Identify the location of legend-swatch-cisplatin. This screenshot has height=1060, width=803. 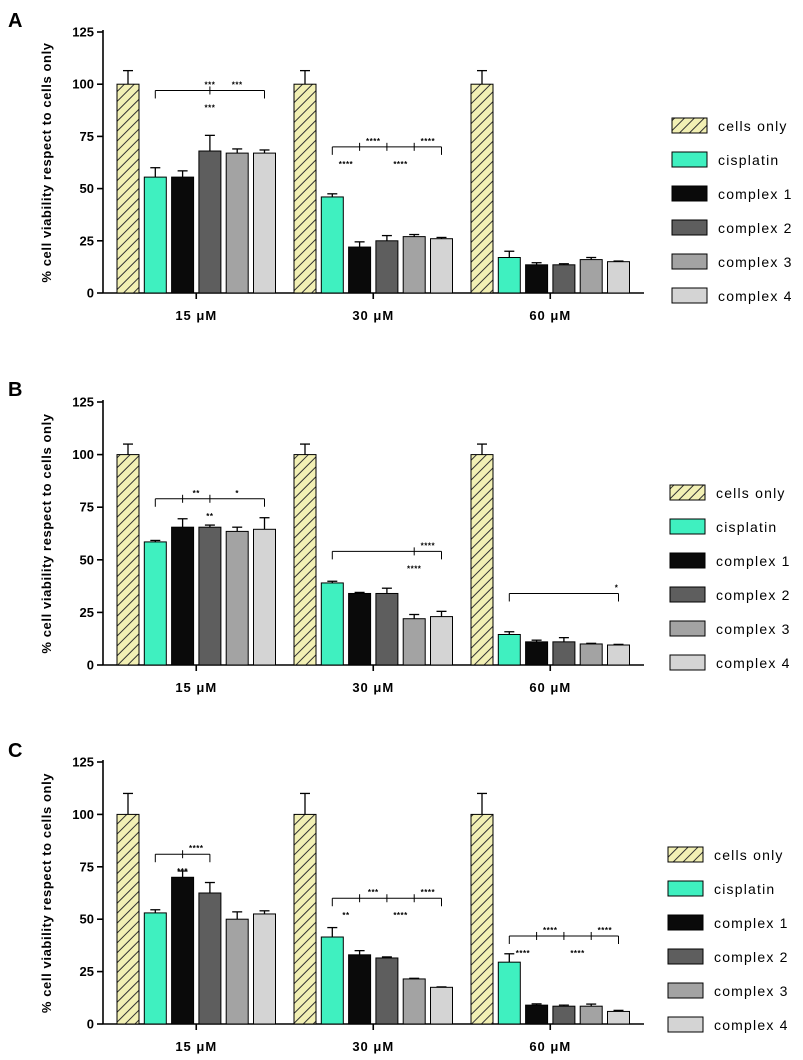
(685, 888).